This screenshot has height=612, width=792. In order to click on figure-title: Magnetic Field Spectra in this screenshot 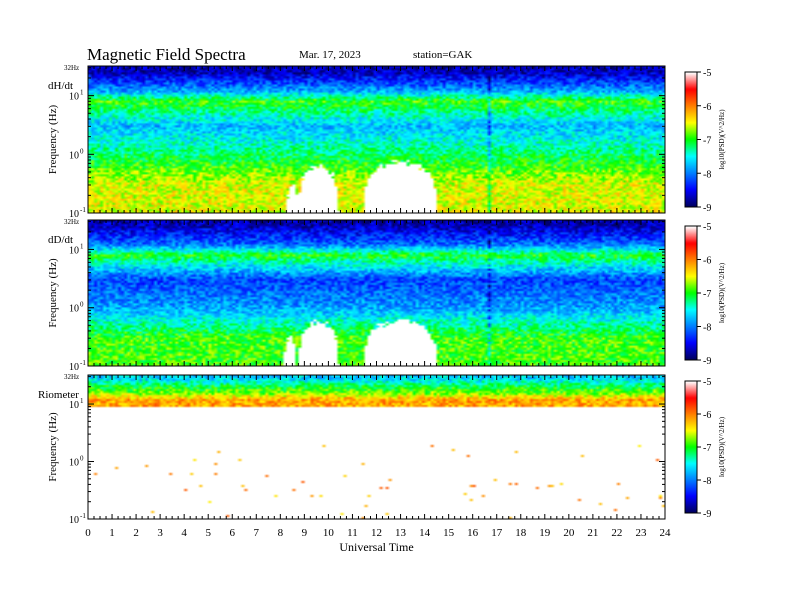, I will do `click(166, 54)`.